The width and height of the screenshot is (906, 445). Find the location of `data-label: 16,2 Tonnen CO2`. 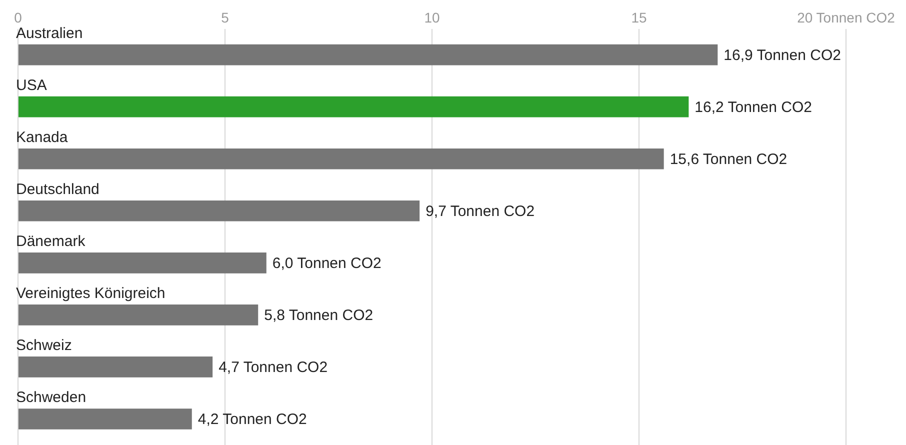

data-label: 16,2 Tonnen CO2 is located at coordinates (753, 107).